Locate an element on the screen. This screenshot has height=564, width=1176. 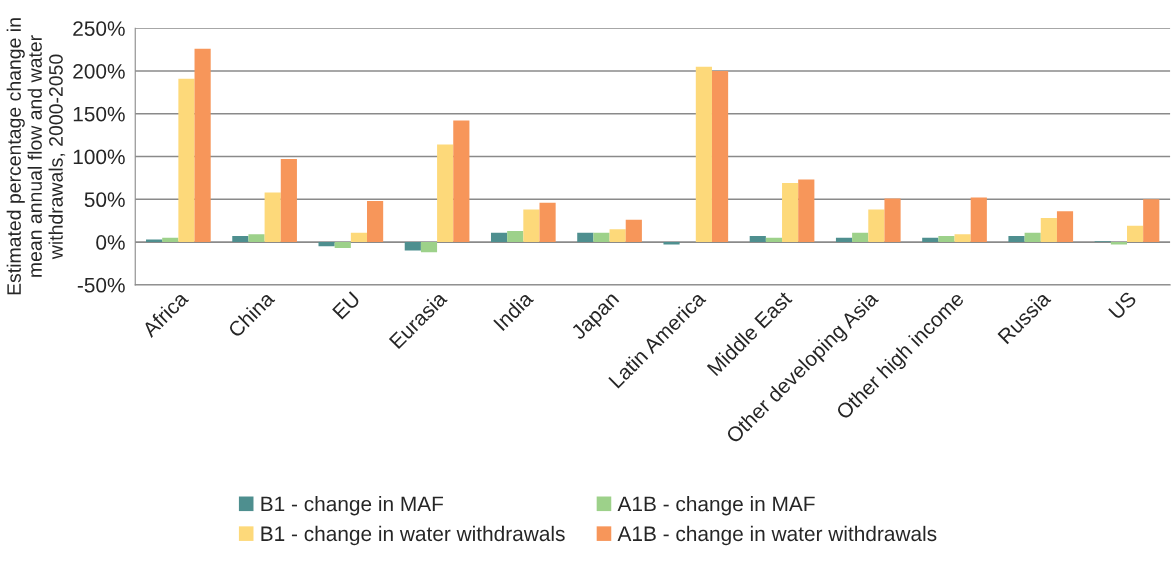
y-tick-label: 50% is located at coordinates (104, 200).